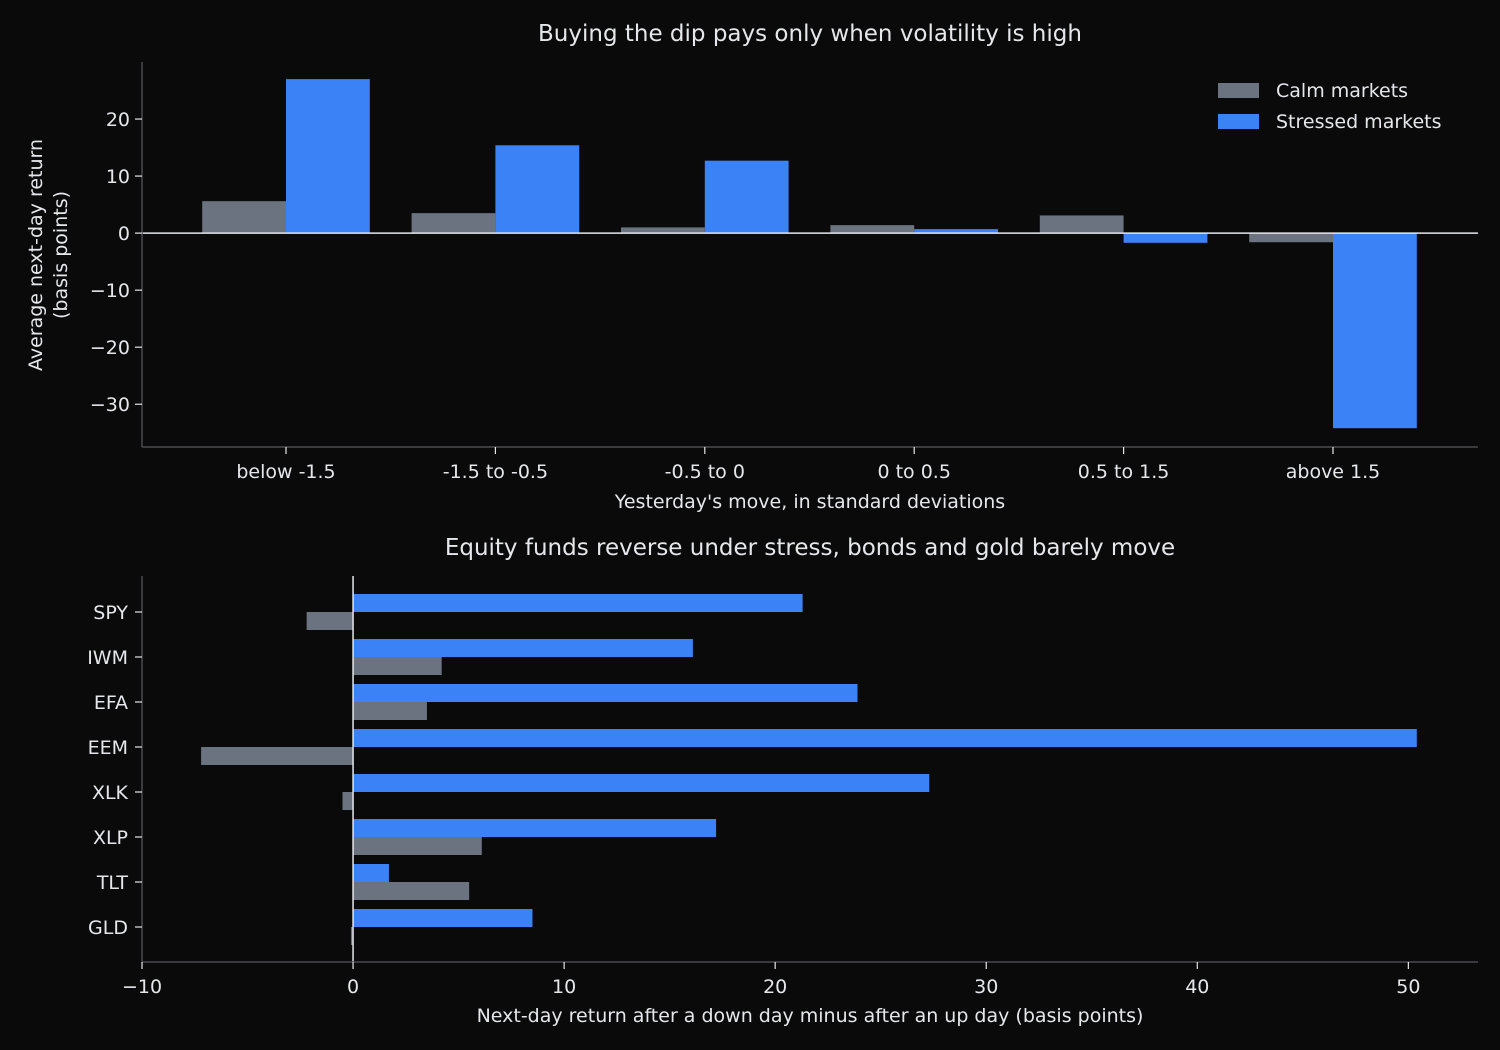 This screenshot has height=1050, width=1500. I want to click on bottom-bar-stressed-markets-eem, so click(885, 738).